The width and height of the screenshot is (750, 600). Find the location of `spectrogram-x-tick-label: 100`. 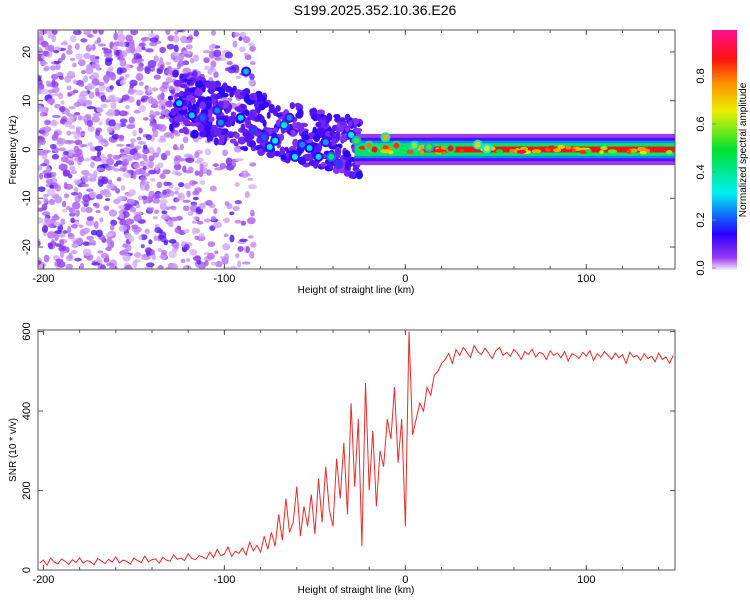

spectrogram-x-tick-label: 100 is located at coordinates (586, 279).